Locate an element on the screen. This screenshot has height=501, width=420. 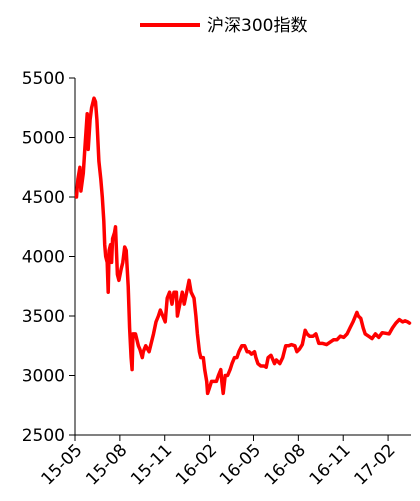
y-tick-label: 5000 is located at coordinates (43, 139).